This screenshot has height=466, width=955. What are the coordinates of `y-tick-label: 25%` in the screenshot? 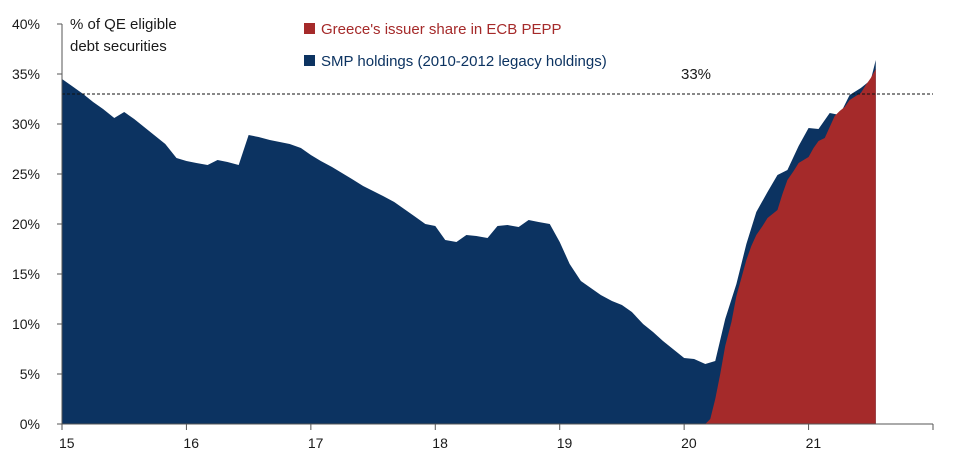 It's located at (26, 174).